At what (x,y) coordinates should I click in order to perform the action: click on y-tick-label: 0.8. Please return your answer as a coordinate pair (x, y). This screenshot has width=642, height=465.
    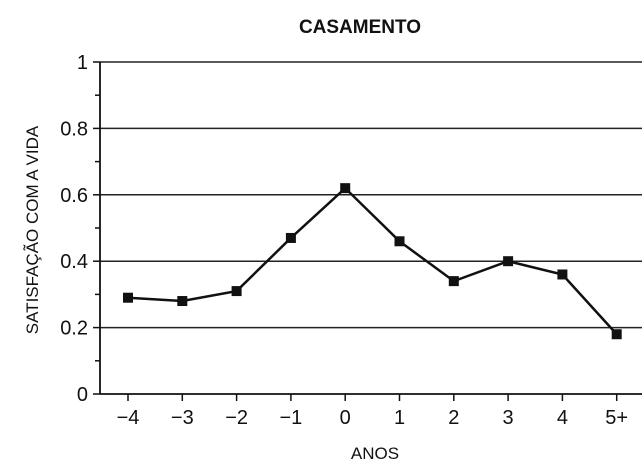
    Looking at the image, I should click on (74, 129).